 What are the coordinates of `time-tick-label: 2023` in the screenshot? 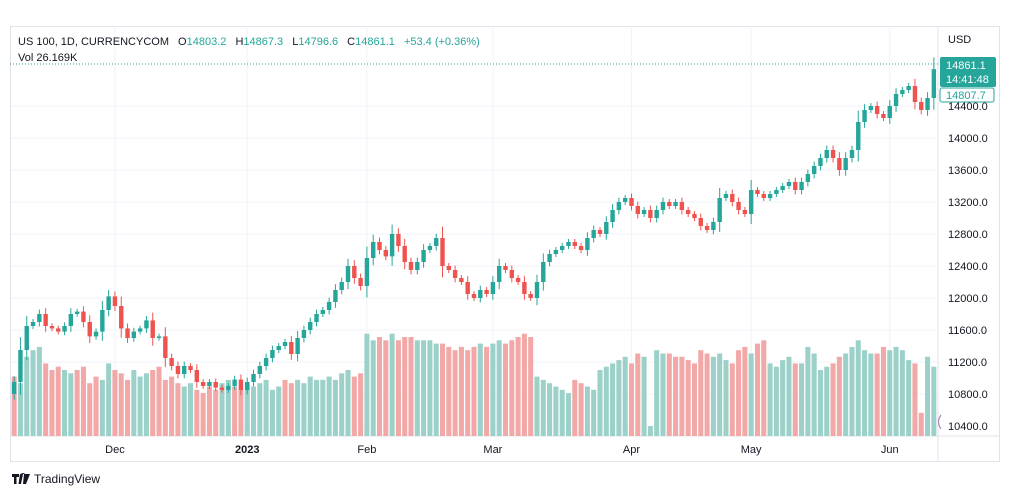 It's located at (247, 450).